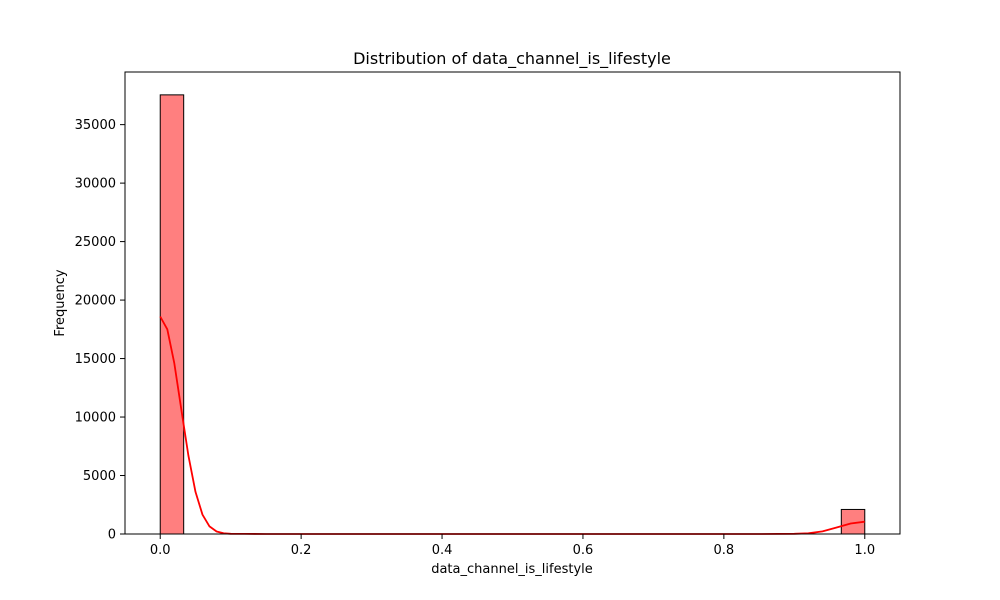 The width and height of the screenshot is (1000, 600). What do you see at coordinates (99, 476) in the screenshot?
I see `y-tick-label: 5000` at bounding box center [99, 476].